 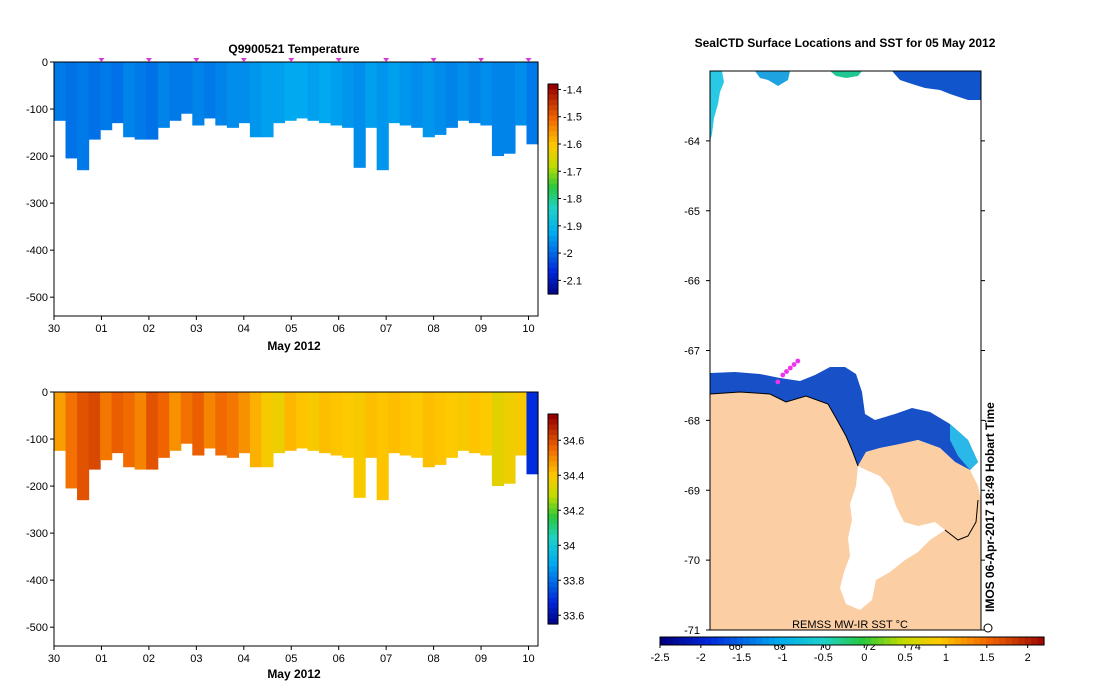 What do you see at coordinates (481, 659) in the screenshot?
I see `x-tick-label: 09` at bounding box center [481, 659].